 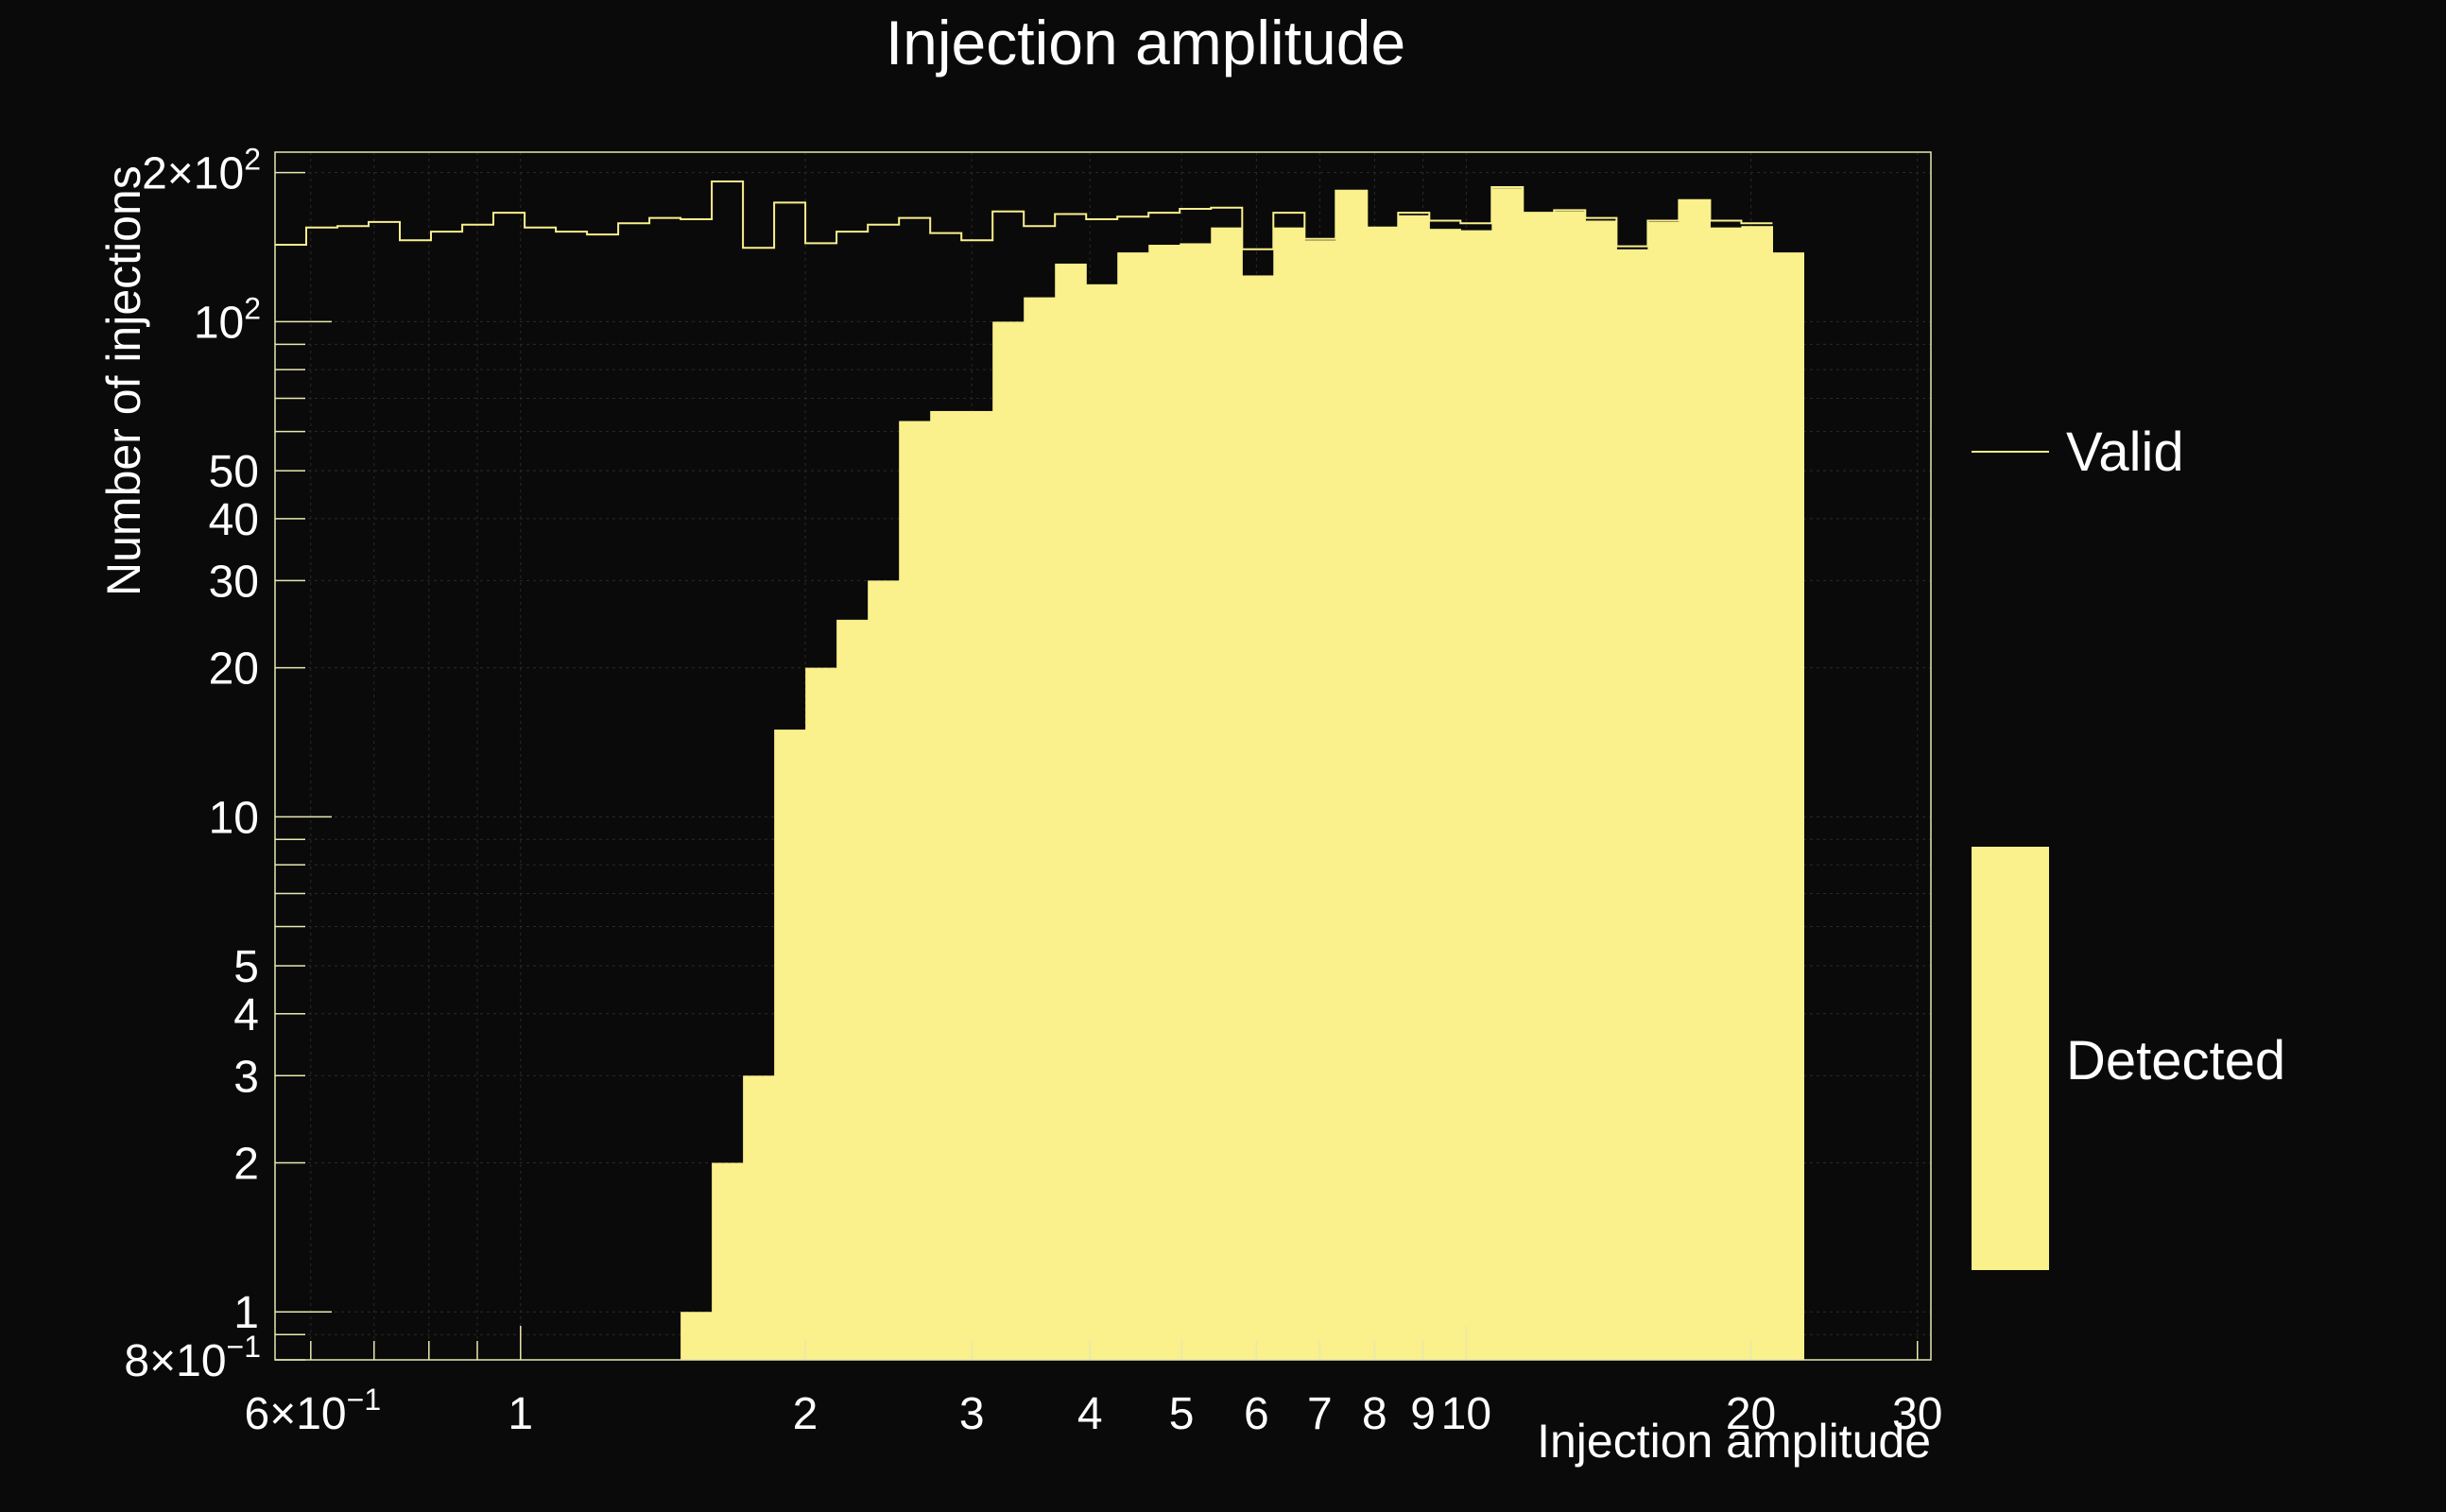 I want to click on x-tick-labels: 6×10⁻¹ 1 2 3 4 5 6 7 8 9 10 20 30, so click(x=1094, y=1411).